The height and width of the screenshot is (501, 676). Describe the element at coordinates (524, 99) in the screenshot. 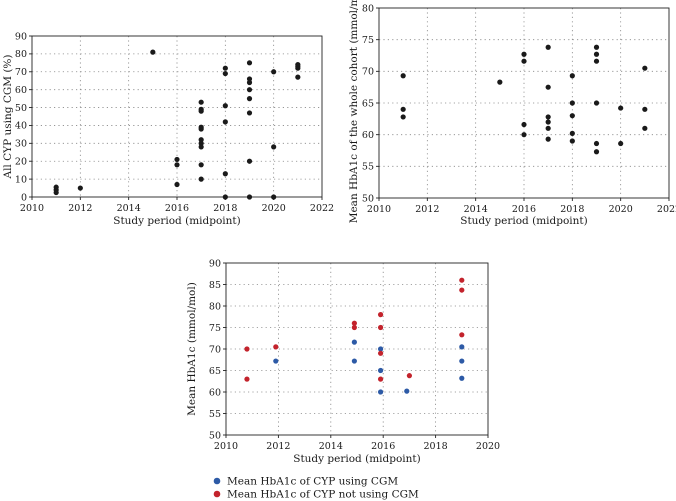

I see `chart-cohort-hba1c-points` at that location.